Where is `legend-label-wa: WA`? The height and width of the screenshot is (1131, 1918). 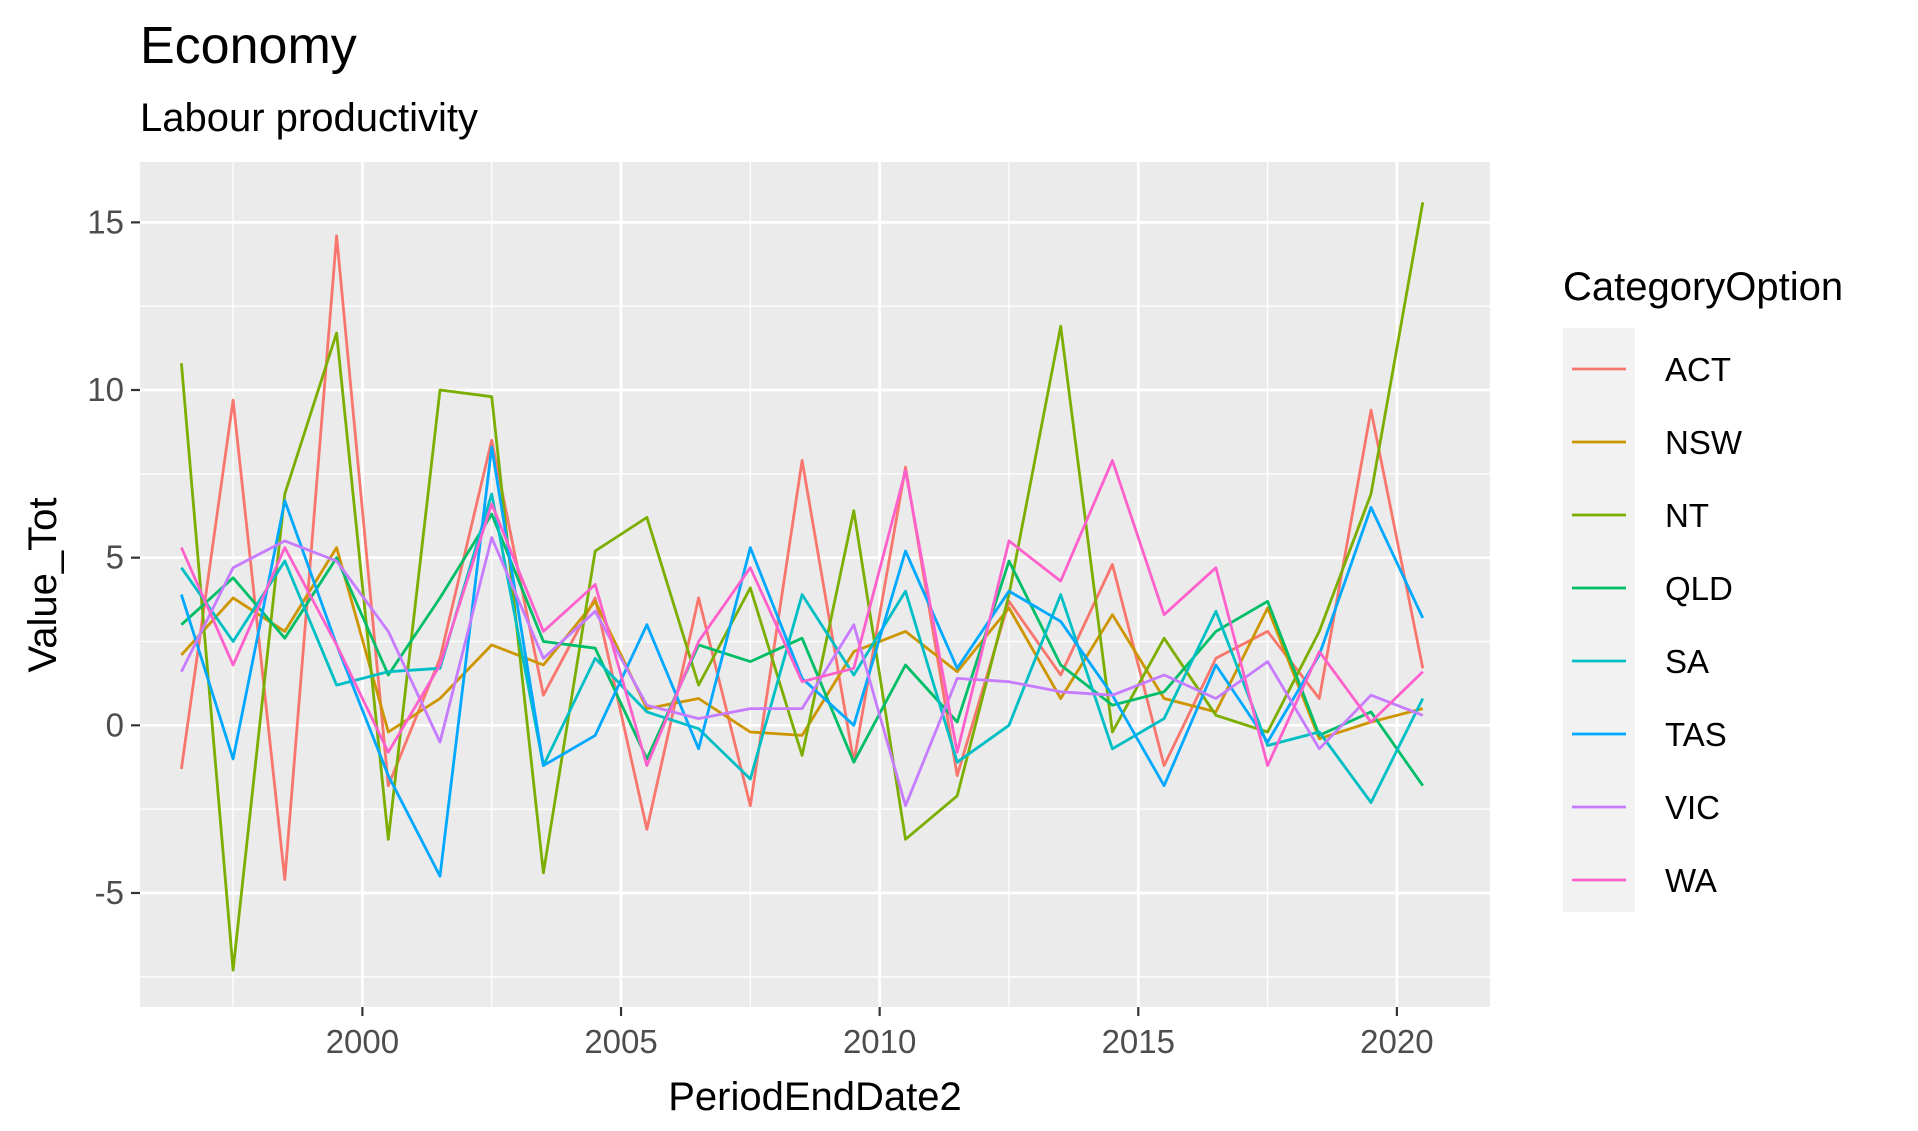
legend-label-wa: WA is located at coordinates (1691, 880).